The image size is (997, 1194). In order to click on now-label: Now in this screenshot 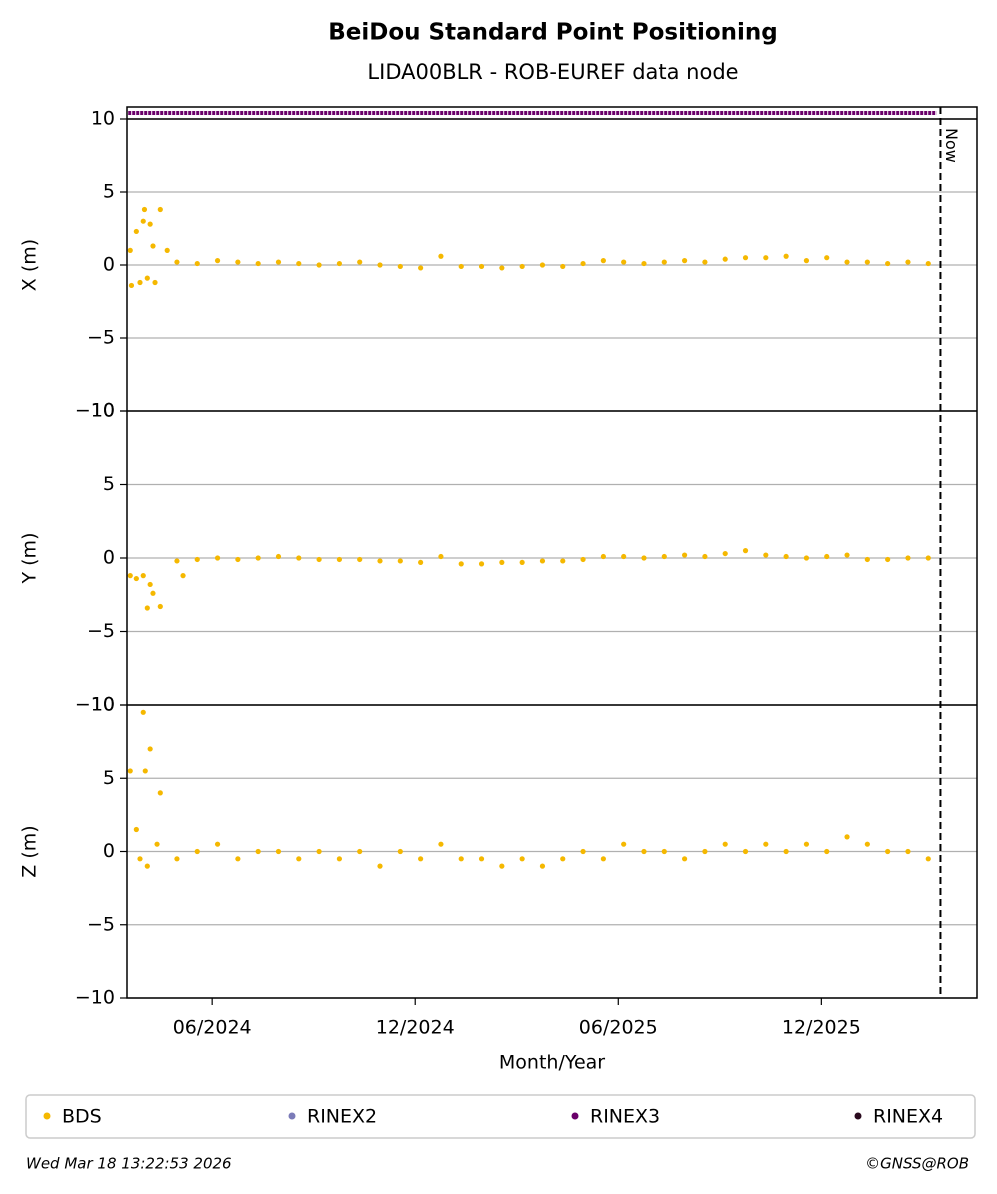, I will do `click(951, 145)`.